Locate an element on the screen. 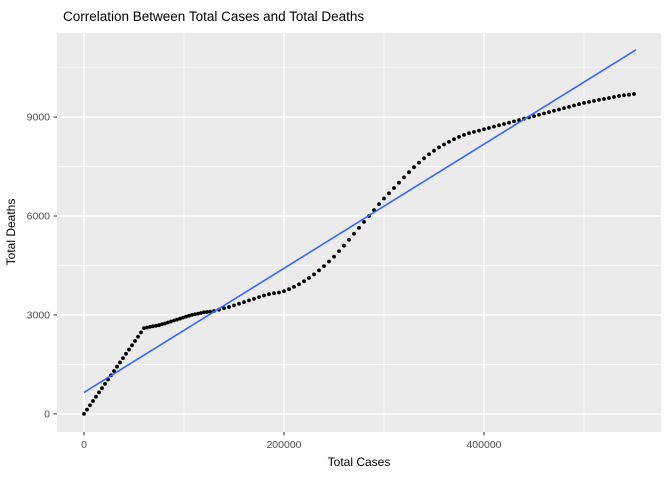 The height and width of the screenshot is (480, 672). x-tick-label: 400000 is located at coordinates (483, 445).